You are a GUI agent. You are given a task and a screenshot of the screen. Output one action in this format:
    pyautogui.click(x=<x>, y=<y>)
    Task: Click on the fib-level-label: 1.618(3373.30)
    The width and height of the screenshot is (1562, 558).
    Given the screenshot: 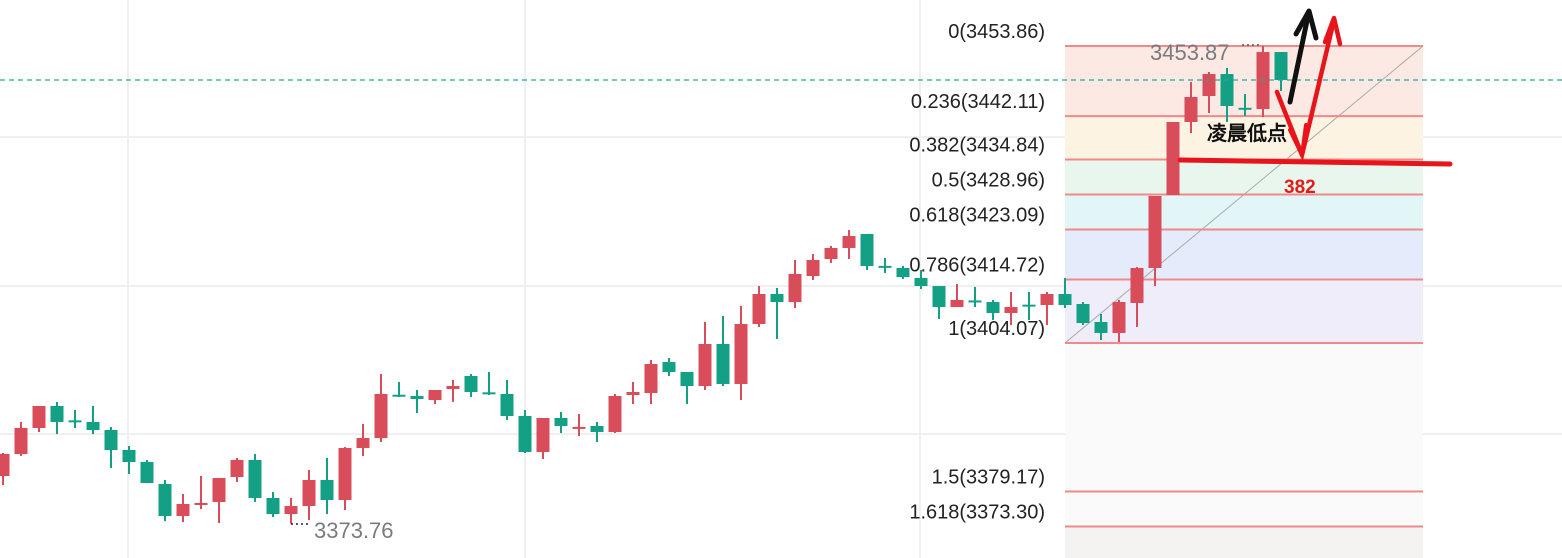 What is the action you would take?
    pyautogui.click(x=977, y=513)
    